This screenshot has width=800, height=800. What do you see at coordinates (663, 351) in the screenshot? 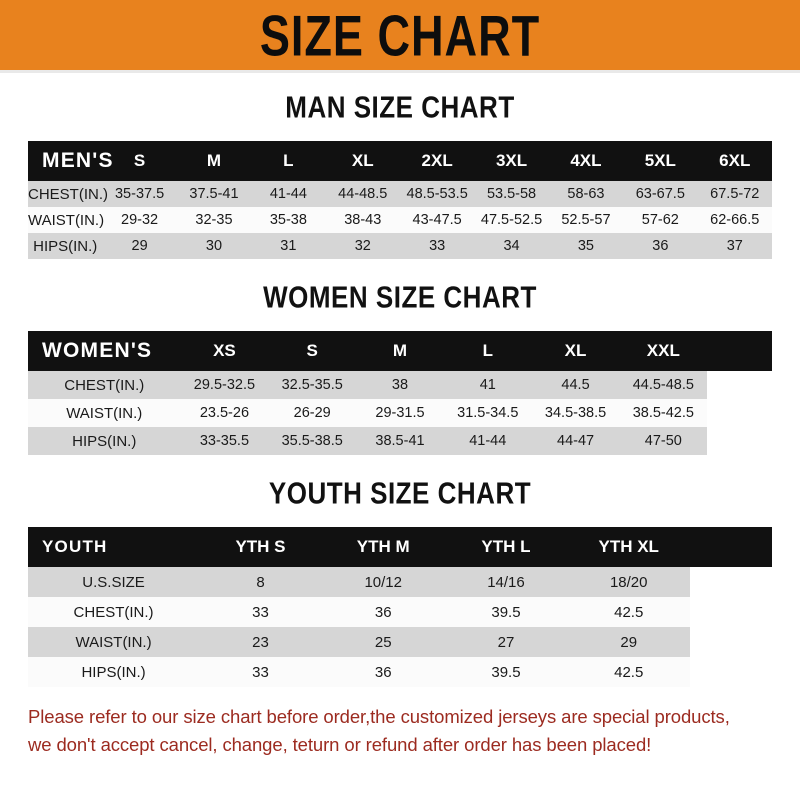
I see `women-col-xxl: XXL` at bounding box center [663, 351].